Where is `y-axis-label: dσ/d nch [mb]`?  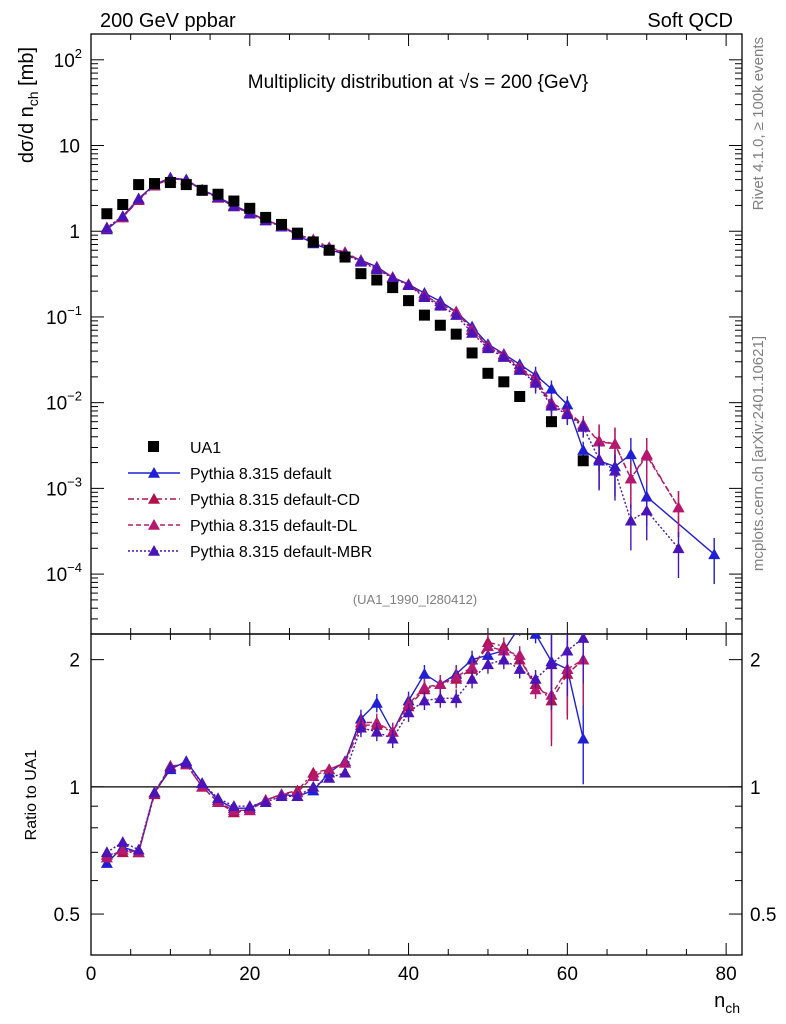 y-axis-label: dσ/d nch [mb] is located at coordinates (28, 105).